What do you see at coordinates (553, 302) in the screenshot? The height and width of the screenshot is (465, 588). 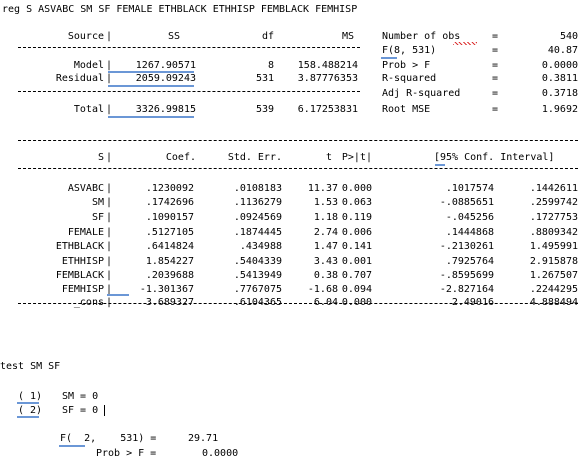 I see `coef-ci-high: 4.888494` at bounding box center [553, 302].